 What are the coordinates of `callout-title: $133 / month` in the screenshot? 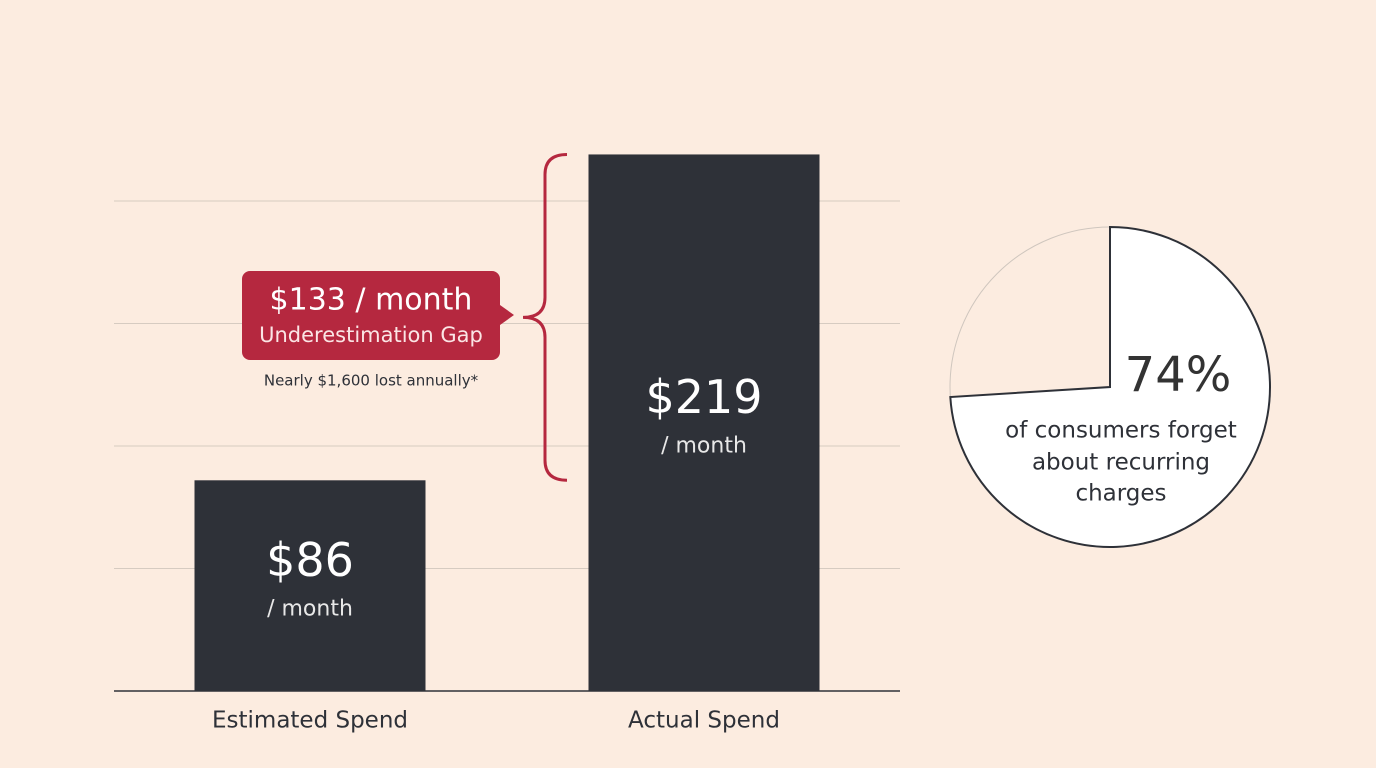 It's located at (371, 300).